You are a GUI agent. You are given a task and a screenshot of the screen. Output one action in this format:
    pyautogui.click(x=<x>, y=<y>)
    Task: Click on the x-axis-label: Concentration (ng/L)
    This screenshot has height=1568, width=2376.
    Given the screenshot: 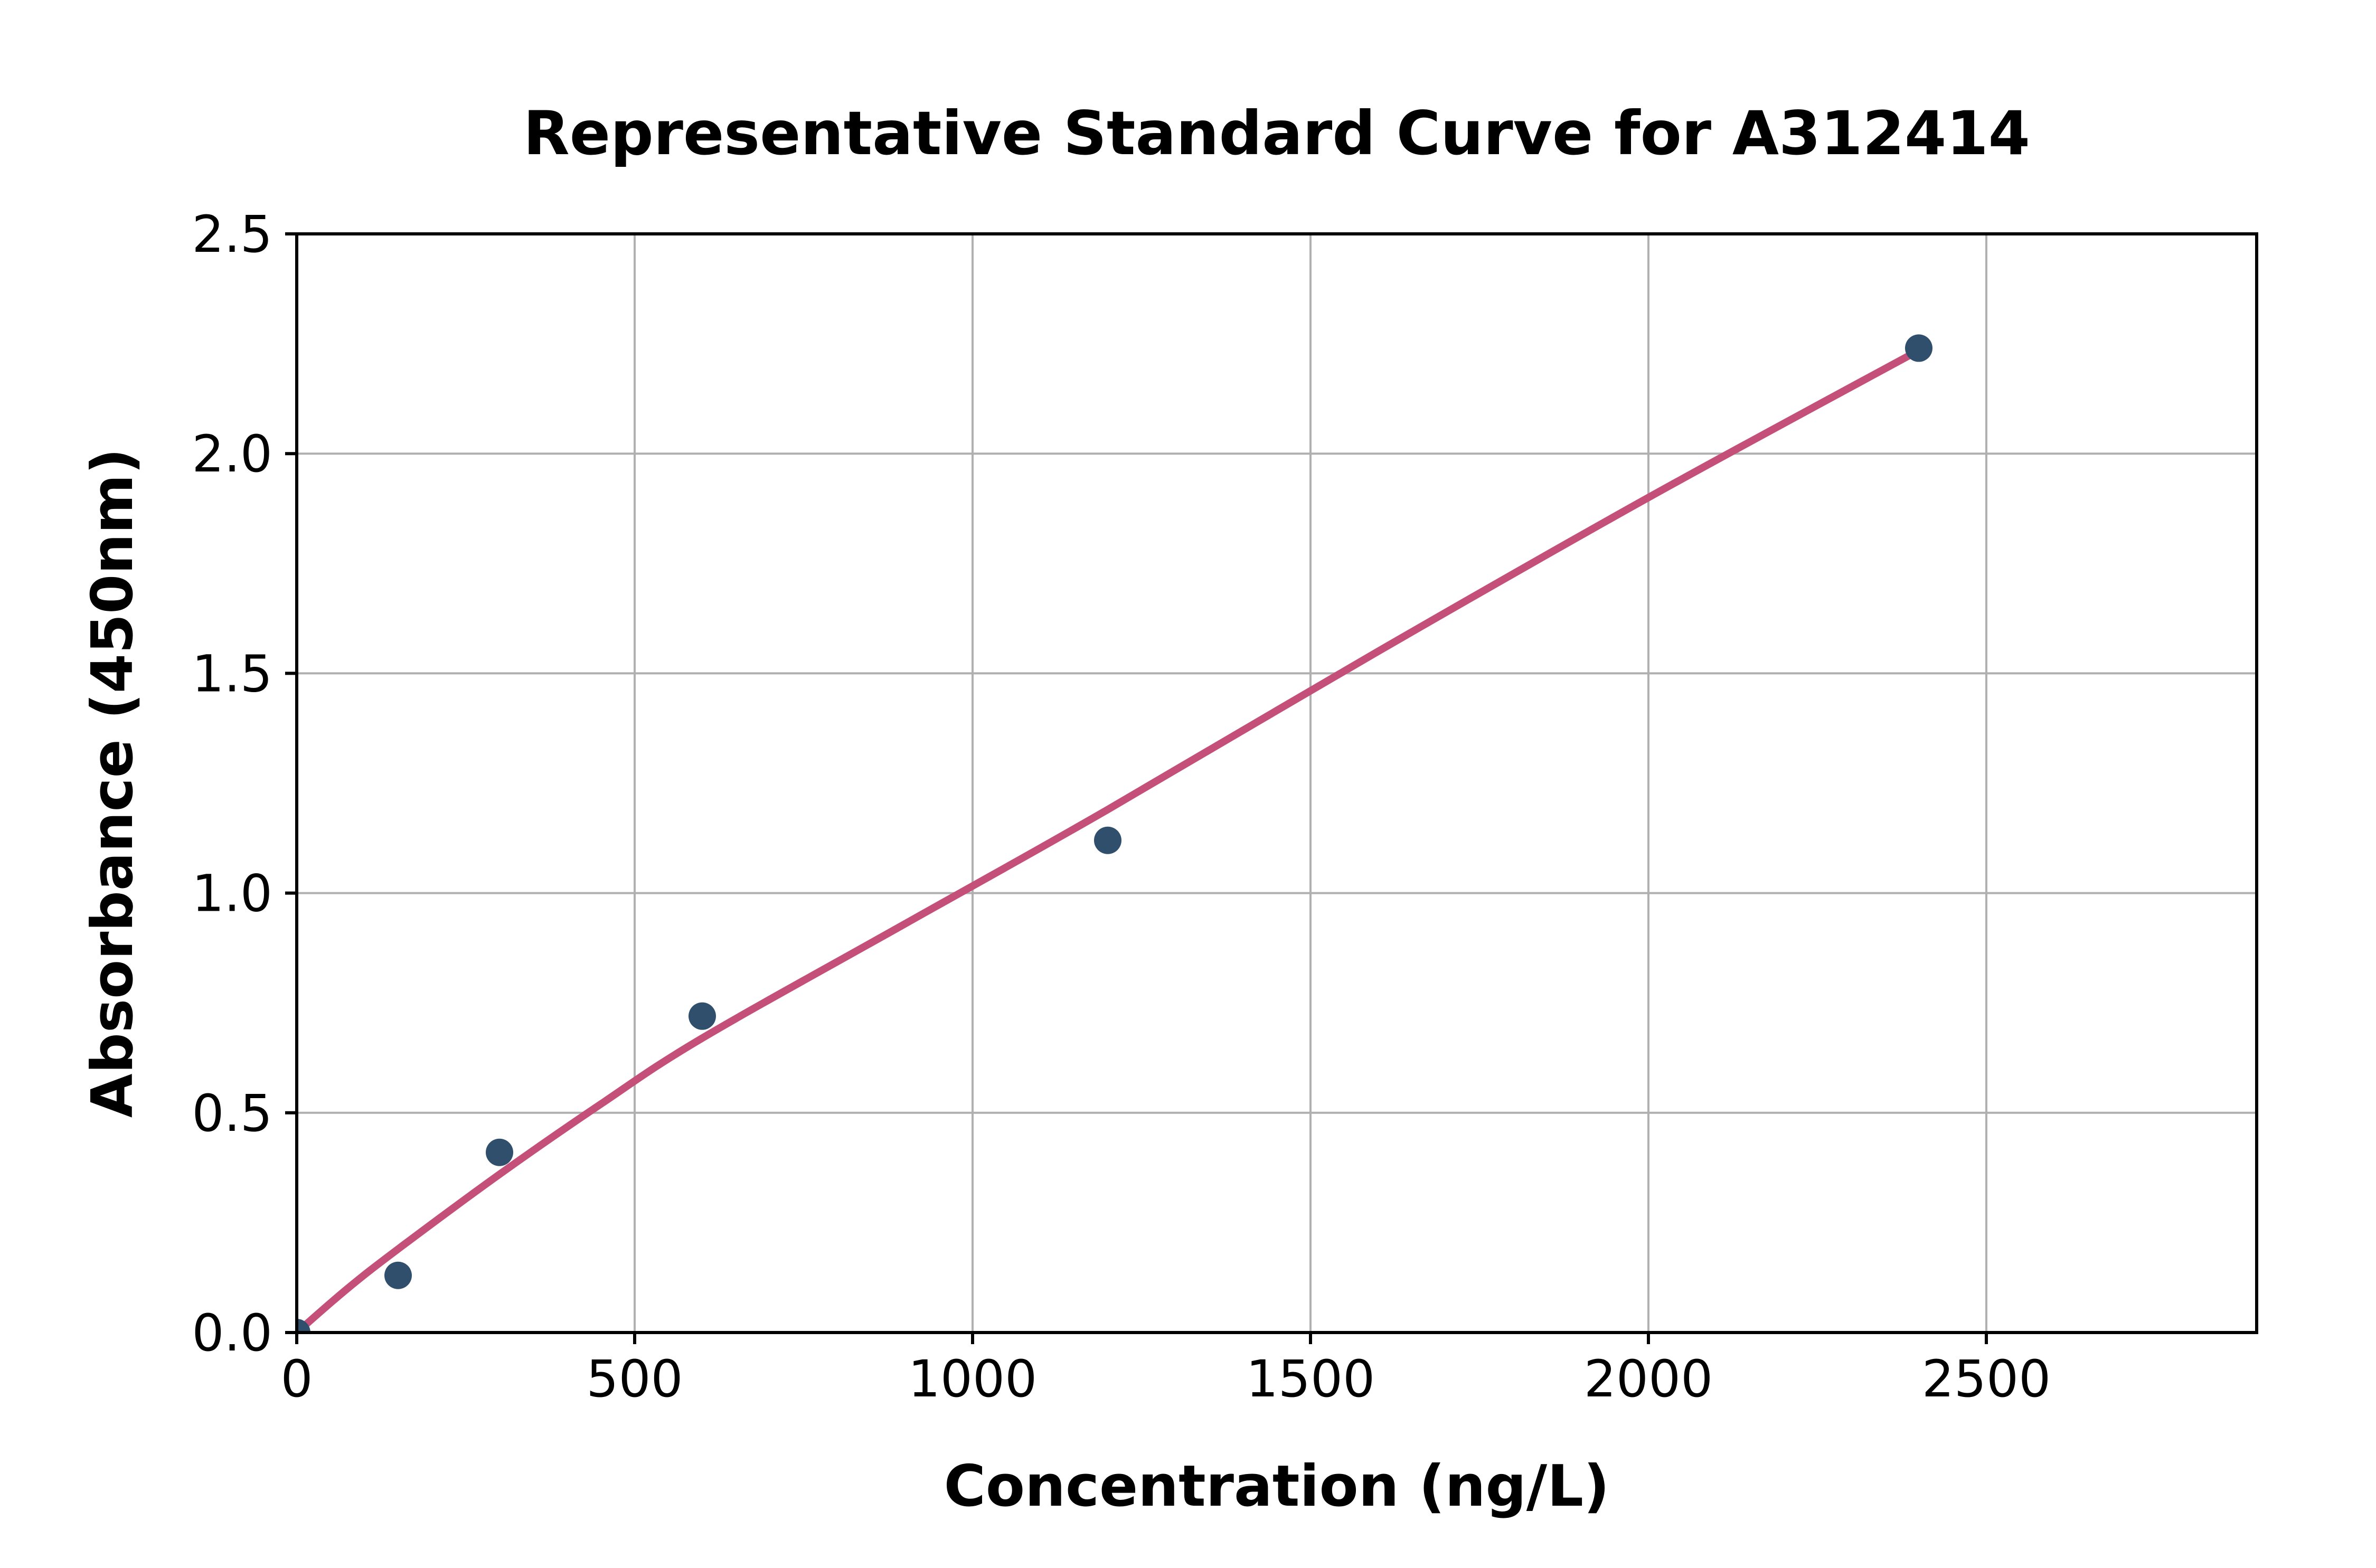 What is the action you would take?
    pyautogui.click(x=1277, y=1486)
    